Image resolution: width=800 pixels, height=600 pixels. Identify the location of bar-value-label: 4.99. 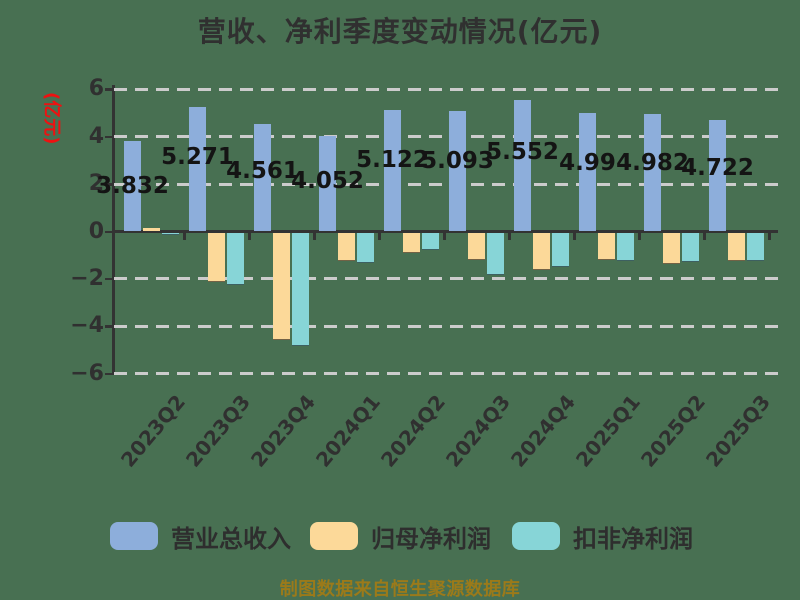
(587, 162).